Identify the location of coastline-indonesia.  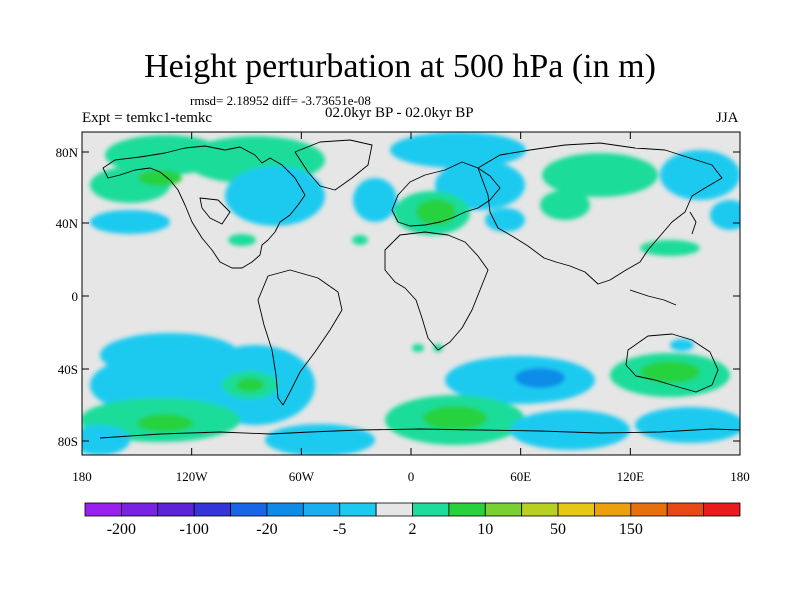
(653, 297).